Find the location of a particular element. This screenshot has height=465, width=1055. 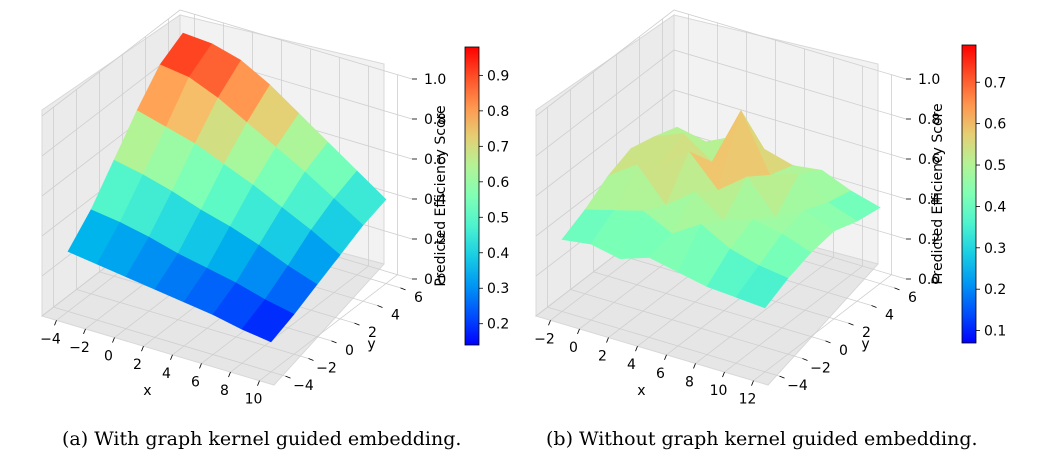

caption-a: (a) With graph kernel guided embedding. is located at coordinates (262, 439).